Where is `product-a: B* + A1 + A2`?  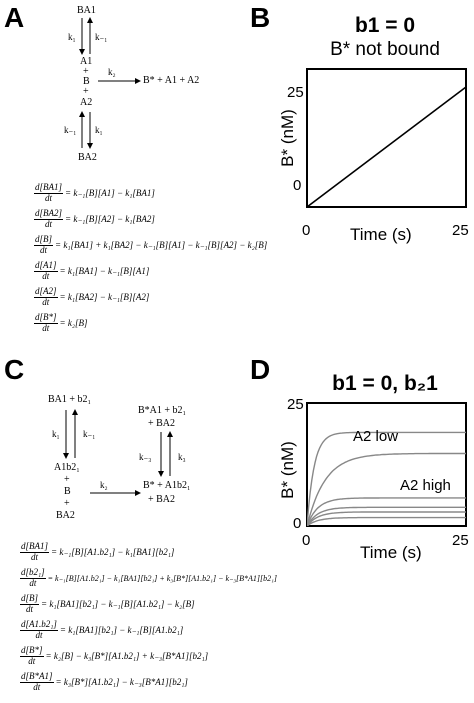 product-a: B* + A1 + A2 is located at coordinates (171, 80).